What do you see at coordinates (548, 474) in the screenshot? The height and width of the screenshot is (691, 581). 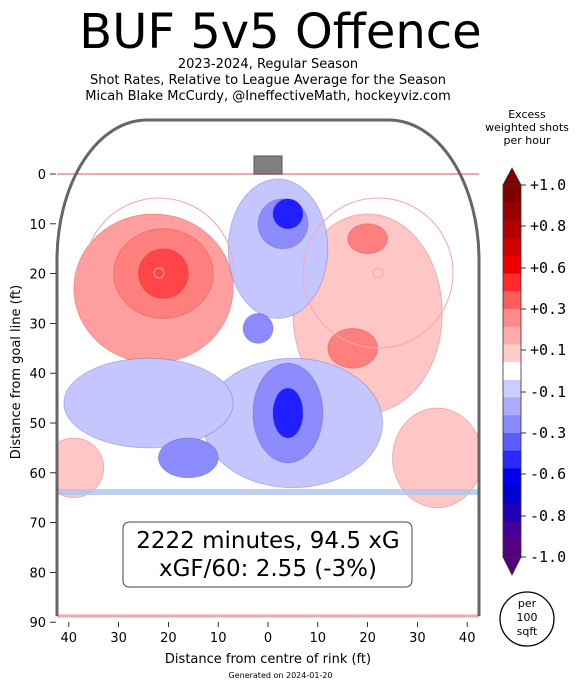 I see `colorbar-tick-label: -0.6` at bounding box center [548, 474].